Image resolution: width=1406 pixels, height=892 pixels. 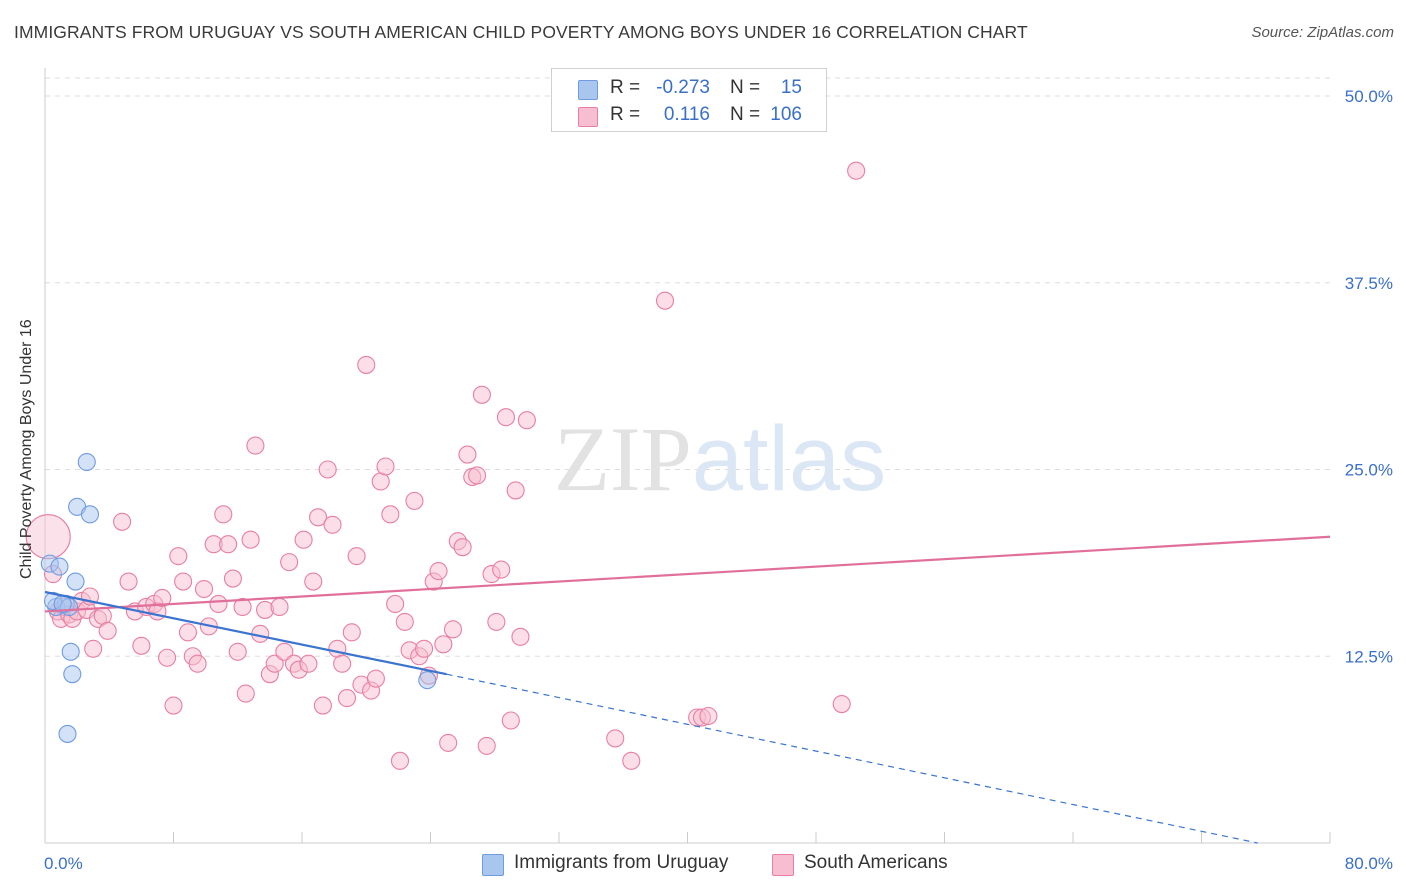 What do you see at coordinates (687, 574) in the screenshot?
I see `south-americans-trend-line` at bounding box center [687, 574].